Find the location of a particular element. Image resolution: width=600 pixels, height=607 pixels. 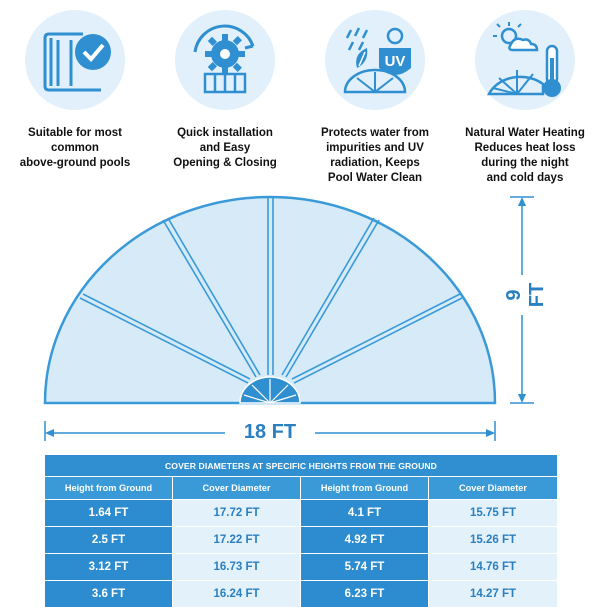

table-cell: 15.26 FT is located at coordinates (493, 539).